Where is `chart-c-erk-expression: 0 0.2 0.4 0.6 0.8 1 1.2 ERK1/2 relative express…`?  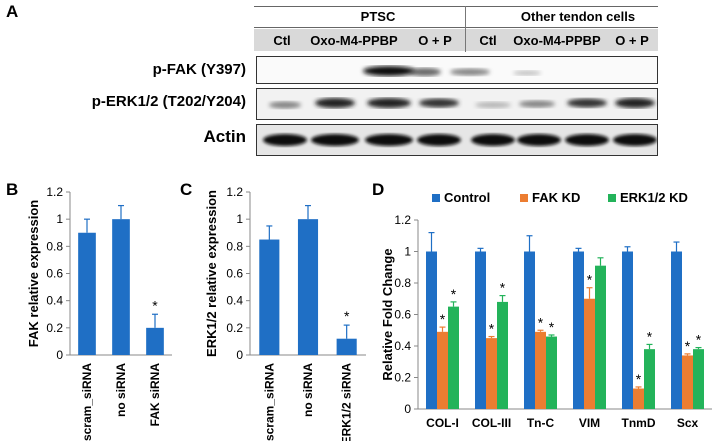
chart-c-erk-expression: 0 0.2 0.4 0.6 0.8 1 1.2 ERK1/2 relative express… is located at coordinates (285, 313).